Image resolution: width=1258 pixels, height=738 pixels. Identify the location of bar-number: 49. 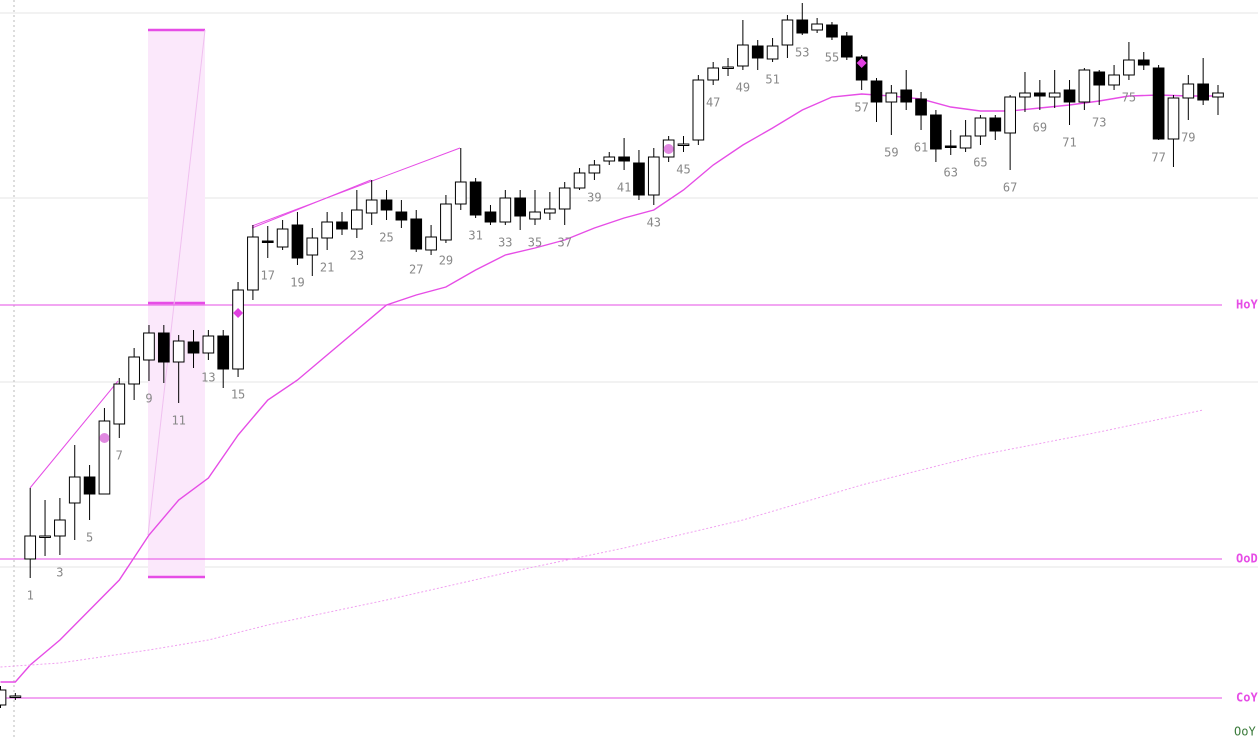
(743, 88).